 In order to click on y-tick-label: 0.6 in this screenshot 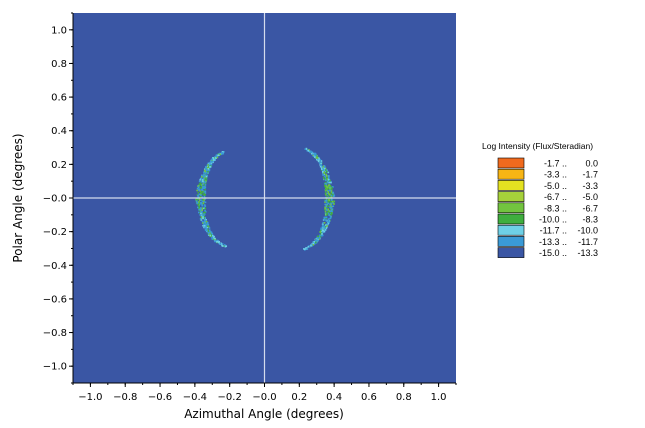, I will do `click(59, 98)`.